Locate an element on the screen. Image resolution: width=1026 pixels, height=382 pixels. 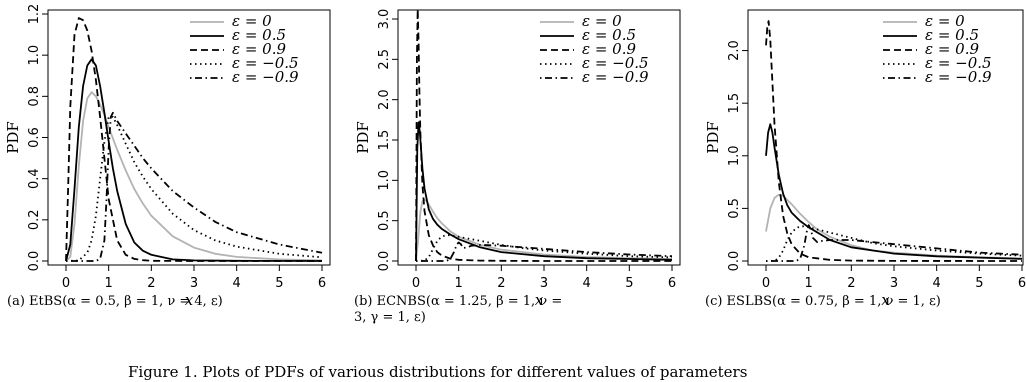
subfigure-caption: 3, γ = 1, ε) is located at coordinates (390, 317).